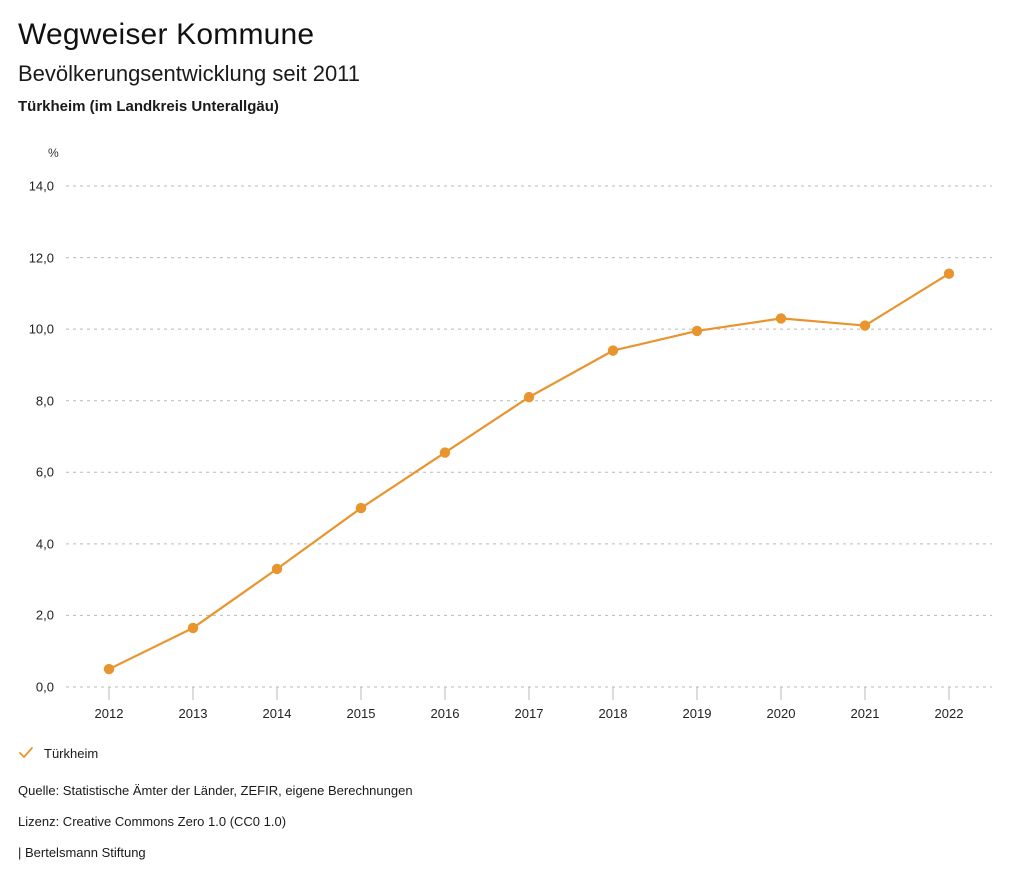 The width and height of the screenshot is (1024, 888). What do you see at coordinates (445, 713) in the screenshot?
I see `x-axis-tick-label: 2016` at bounding box center [445, 713].